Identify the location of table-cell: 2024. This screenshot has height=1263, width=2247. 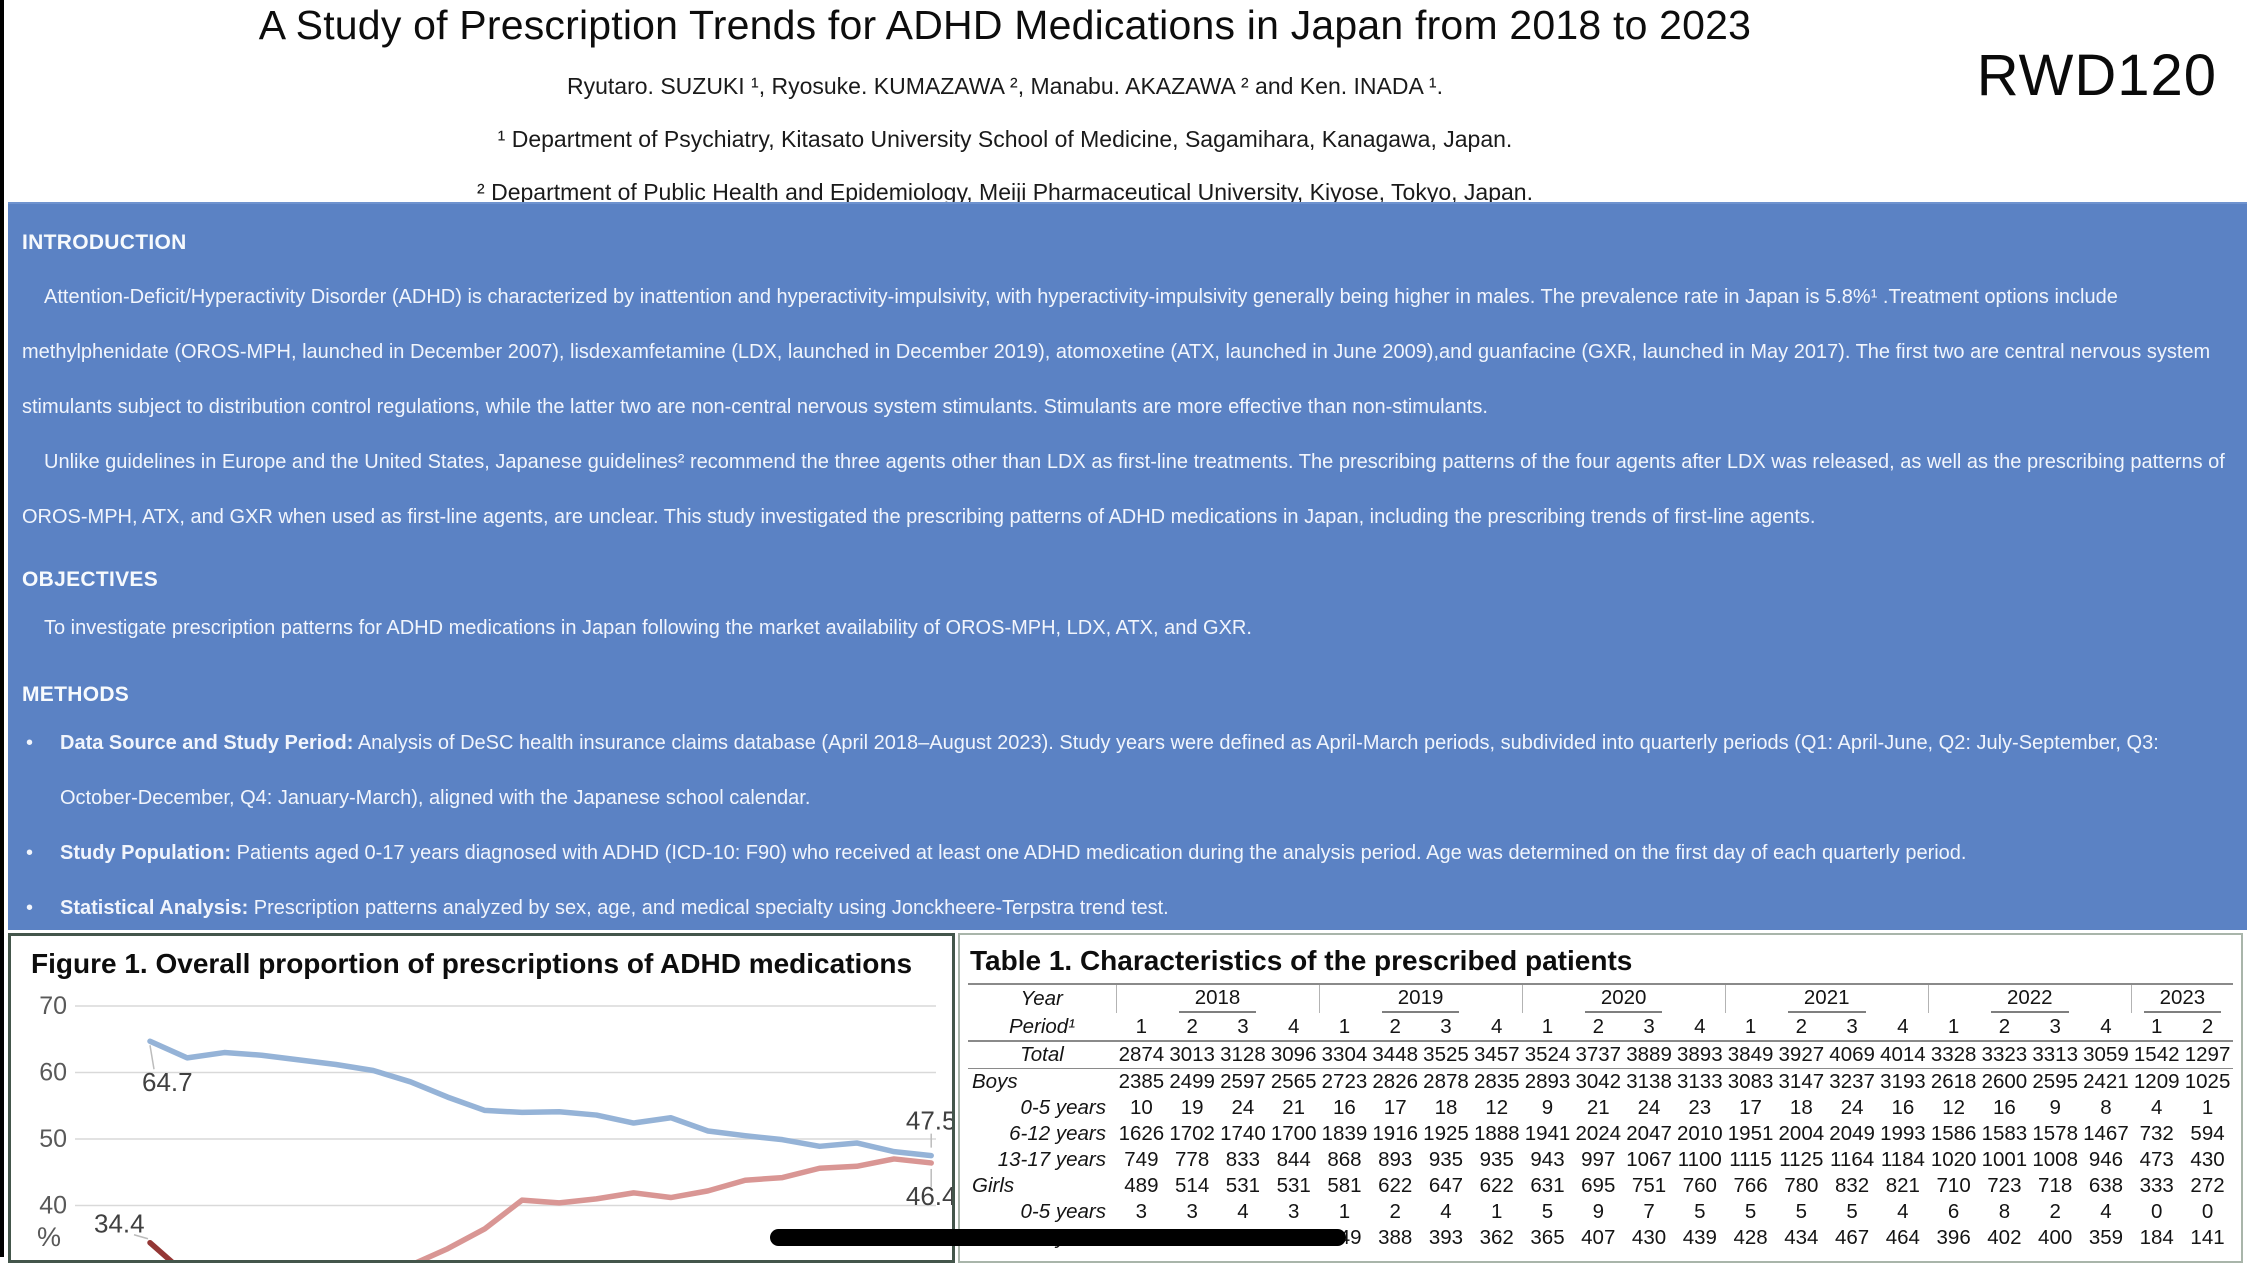
(1598, 1133).